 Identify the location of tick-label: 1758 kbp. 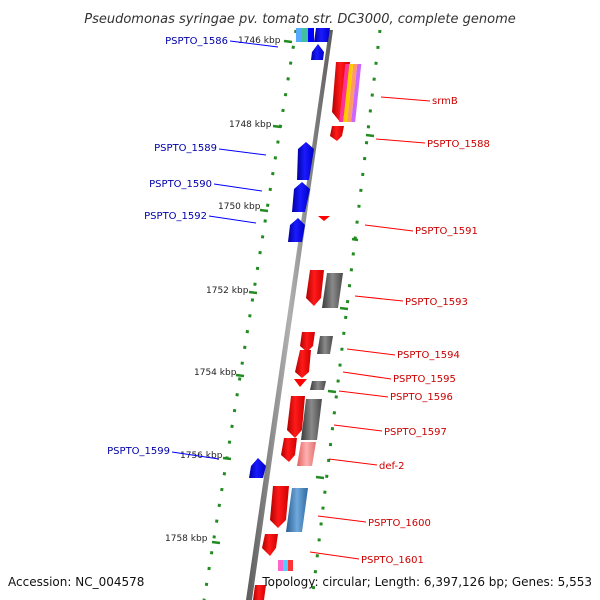
(186, 539).